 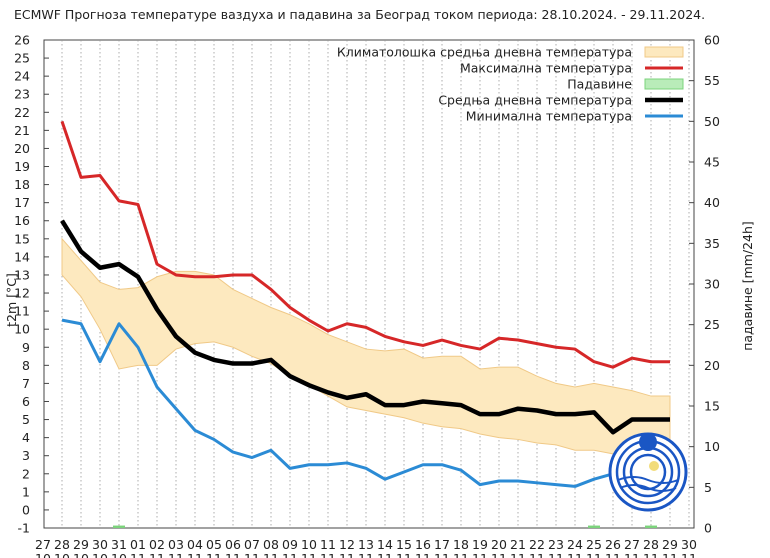 What do you see at coordinates (712, 406) in the screenshot?
I see `y2-tick-label: 15` at bounding box center [712, 406].